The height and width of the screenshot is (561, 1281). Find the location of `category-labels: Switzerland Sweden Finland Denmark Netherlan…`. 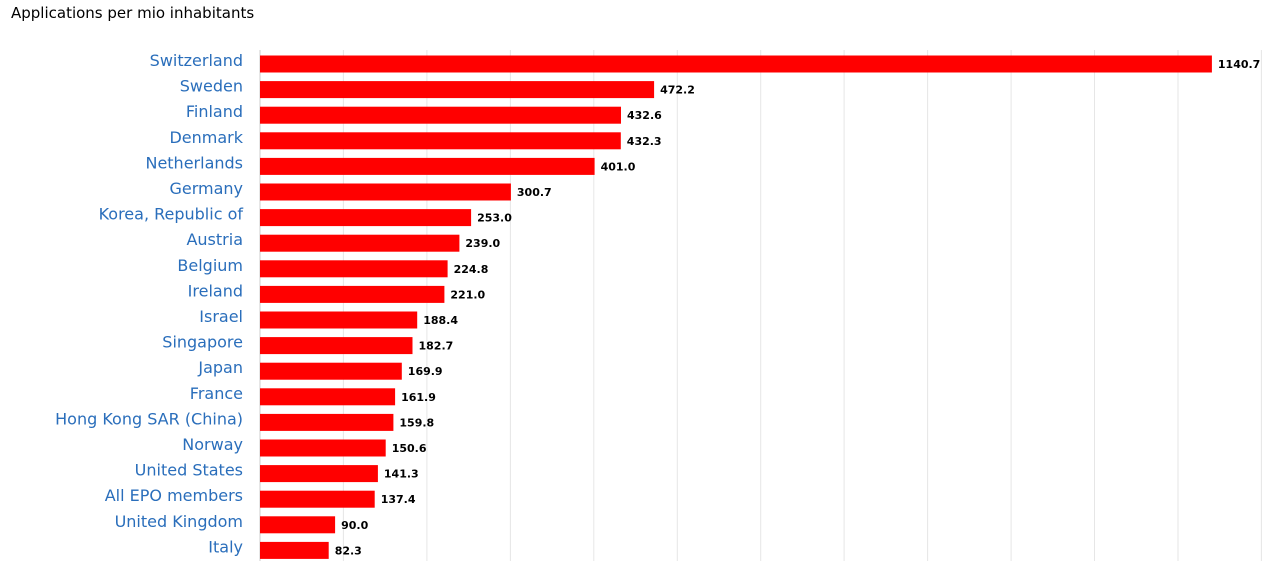

category-labels: Switzerland Sweden Finland Denmark Netherlan… is located at coordinates (149, 303).